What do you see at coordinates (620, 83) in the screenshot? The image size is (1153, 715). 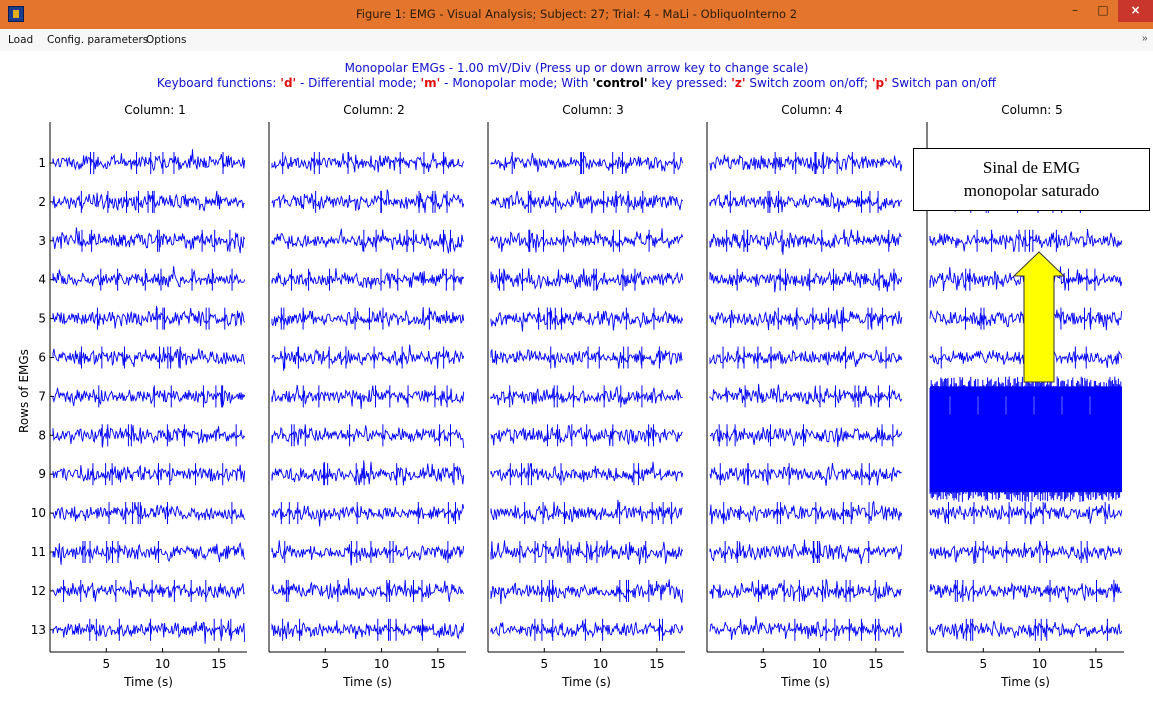 I see `key-control: 'control'` at bounding box center [620, 83].